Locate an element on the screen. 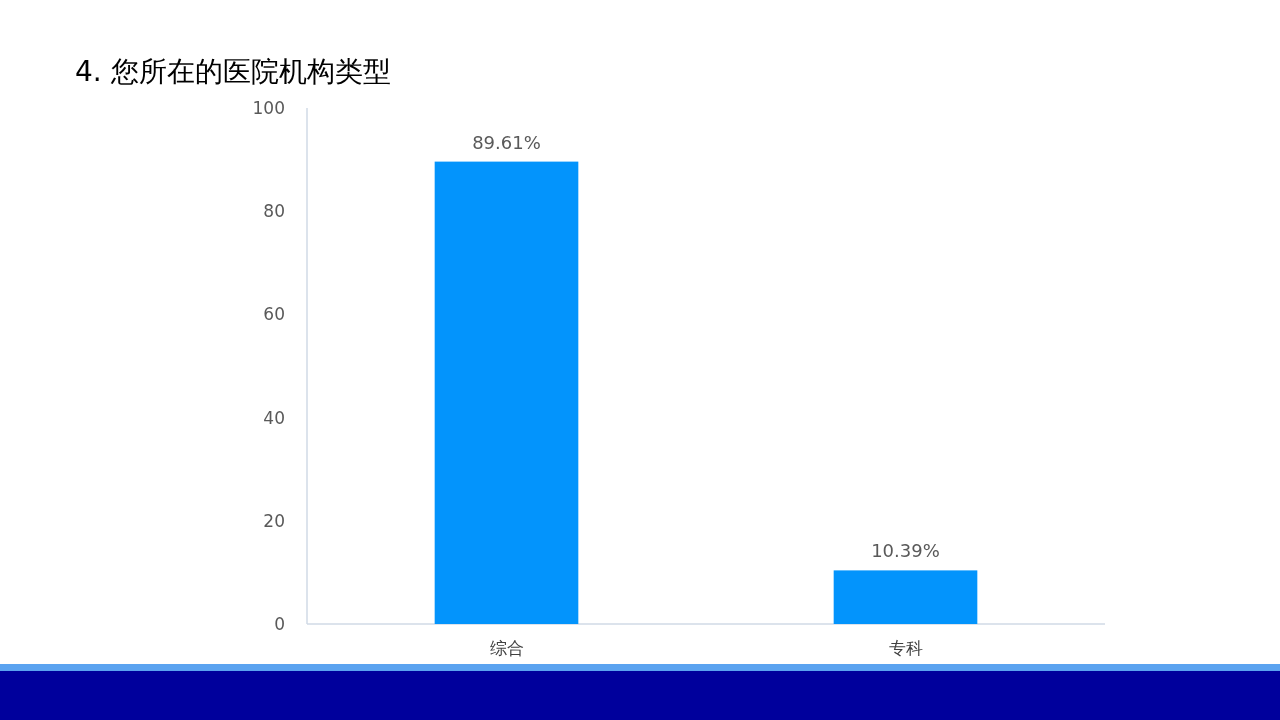  chart-title: 4. 您所在的医院机构类型 is located at coordinates (233, 71).